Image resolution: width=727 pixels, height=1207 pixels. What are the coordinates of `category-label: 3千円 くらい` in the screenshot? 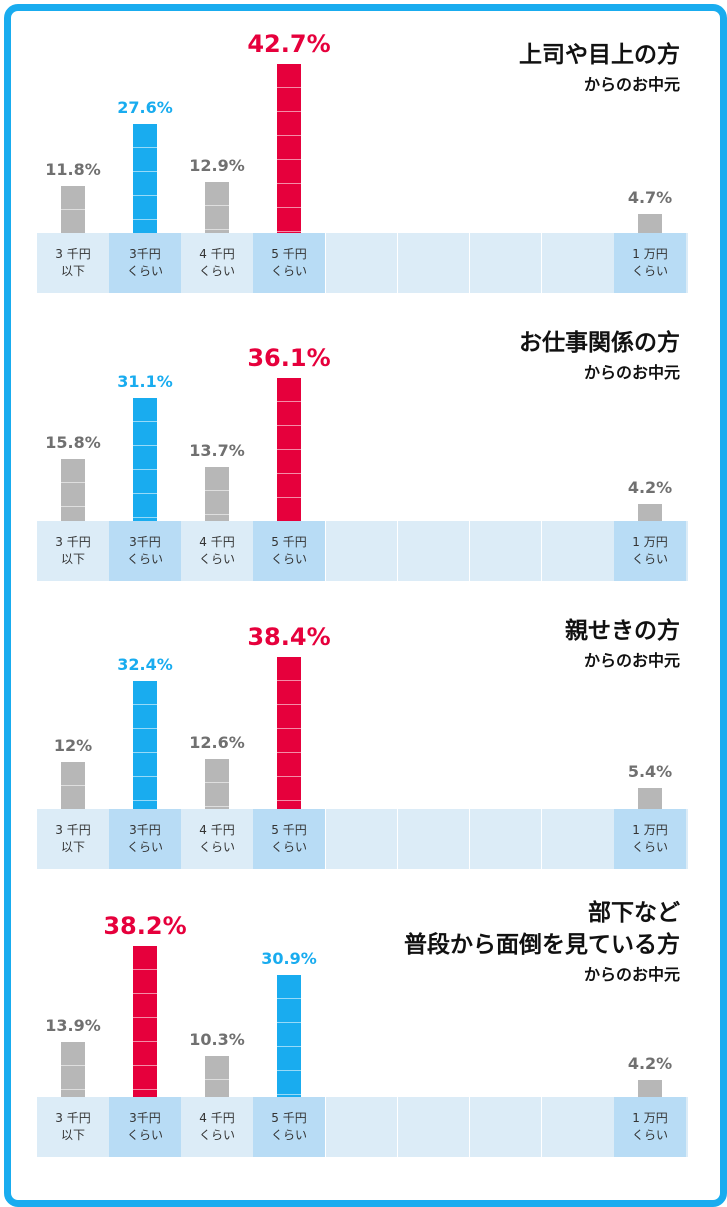 It's located at (145, 839).